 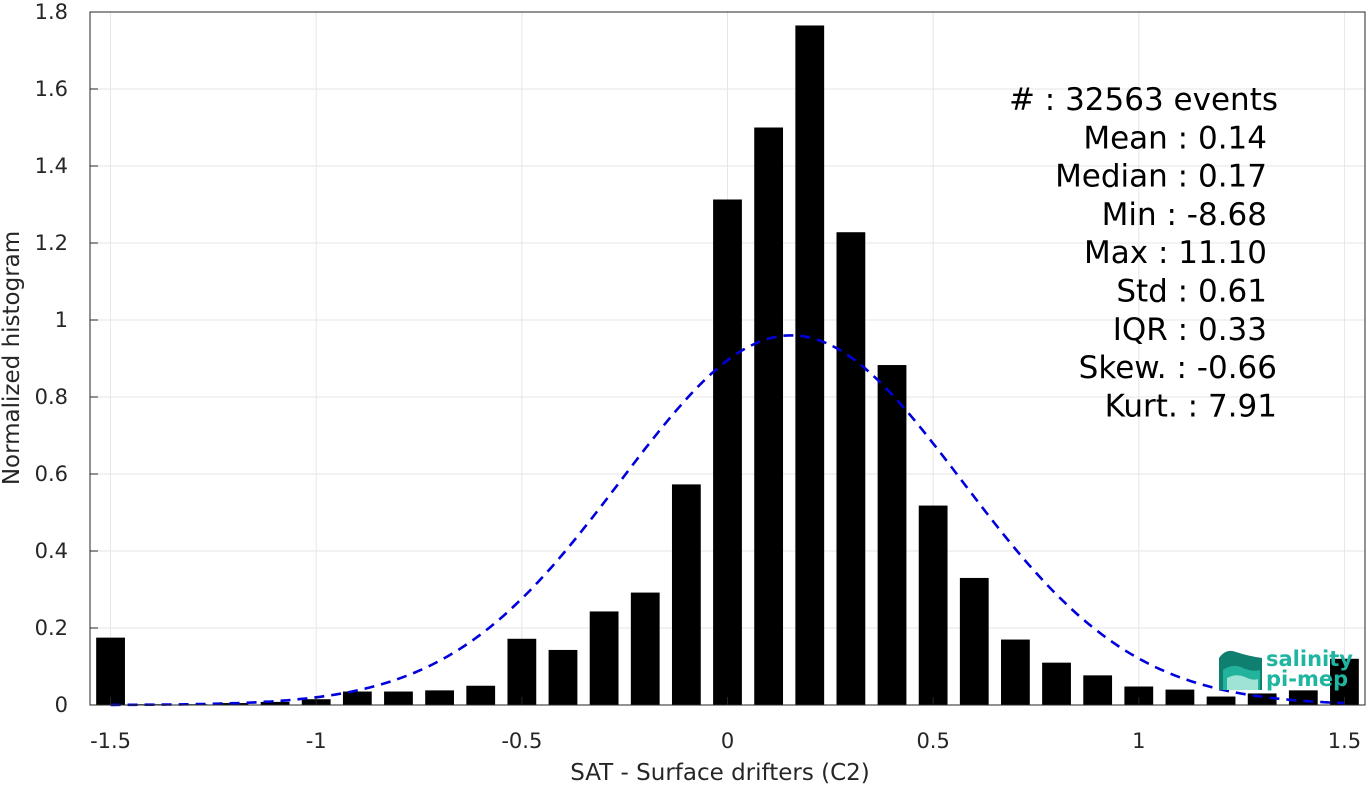 I want to click on stat-line: Skew. : -0.66, so click(x=1178, y=368).